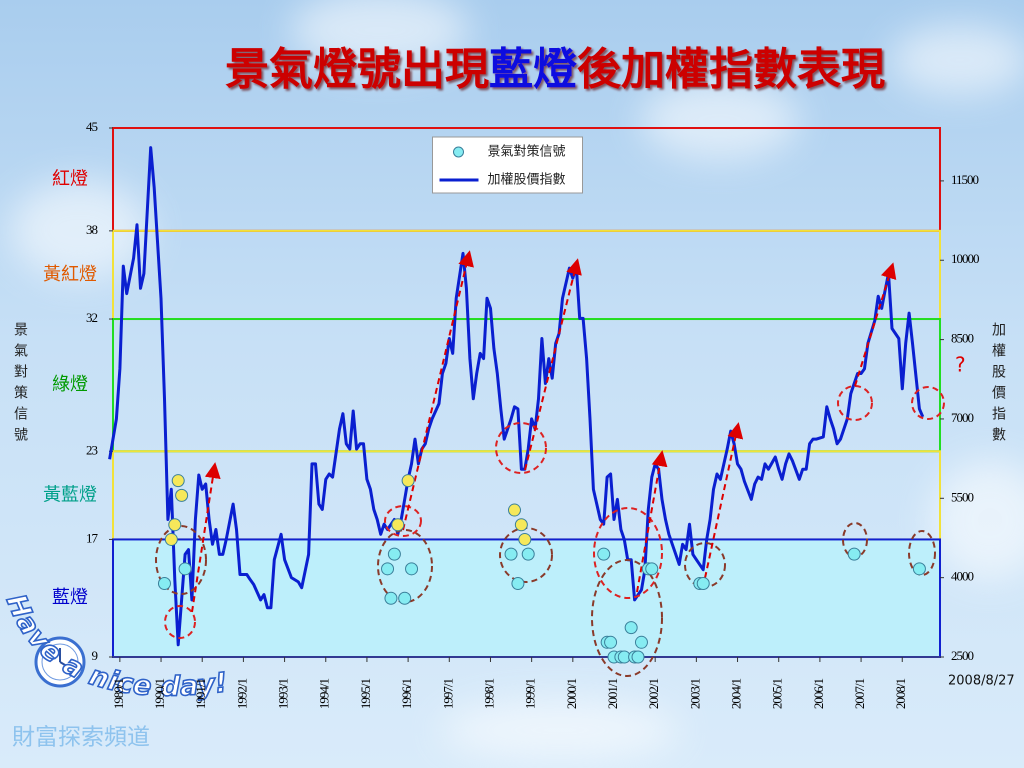 The width and height of the screenshot is (1024, 768). Describe the element at coordinates (962, 417) in the screenshot. I see `y2-tick-label: 7000` at that location.